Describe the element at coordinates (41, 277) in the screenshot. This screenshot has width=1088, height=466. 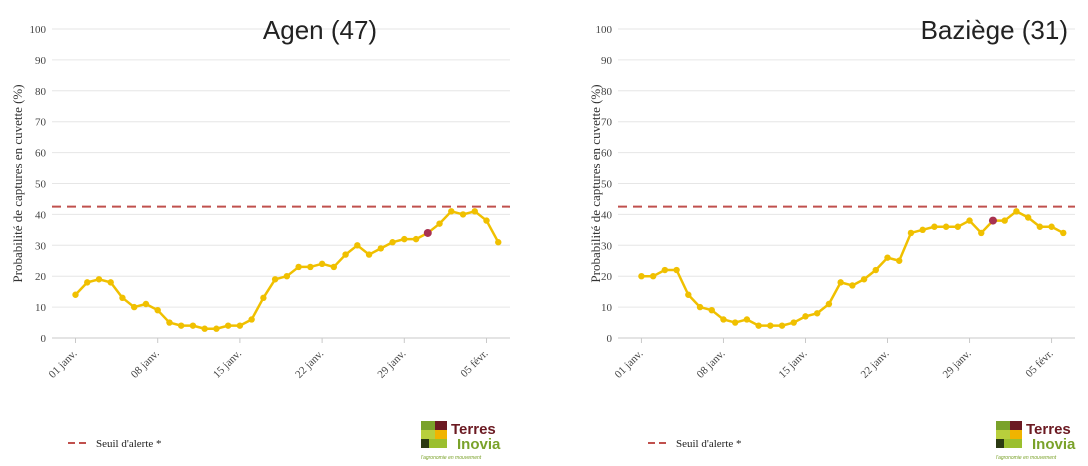
I see `y-tick-label: 20` at that location.